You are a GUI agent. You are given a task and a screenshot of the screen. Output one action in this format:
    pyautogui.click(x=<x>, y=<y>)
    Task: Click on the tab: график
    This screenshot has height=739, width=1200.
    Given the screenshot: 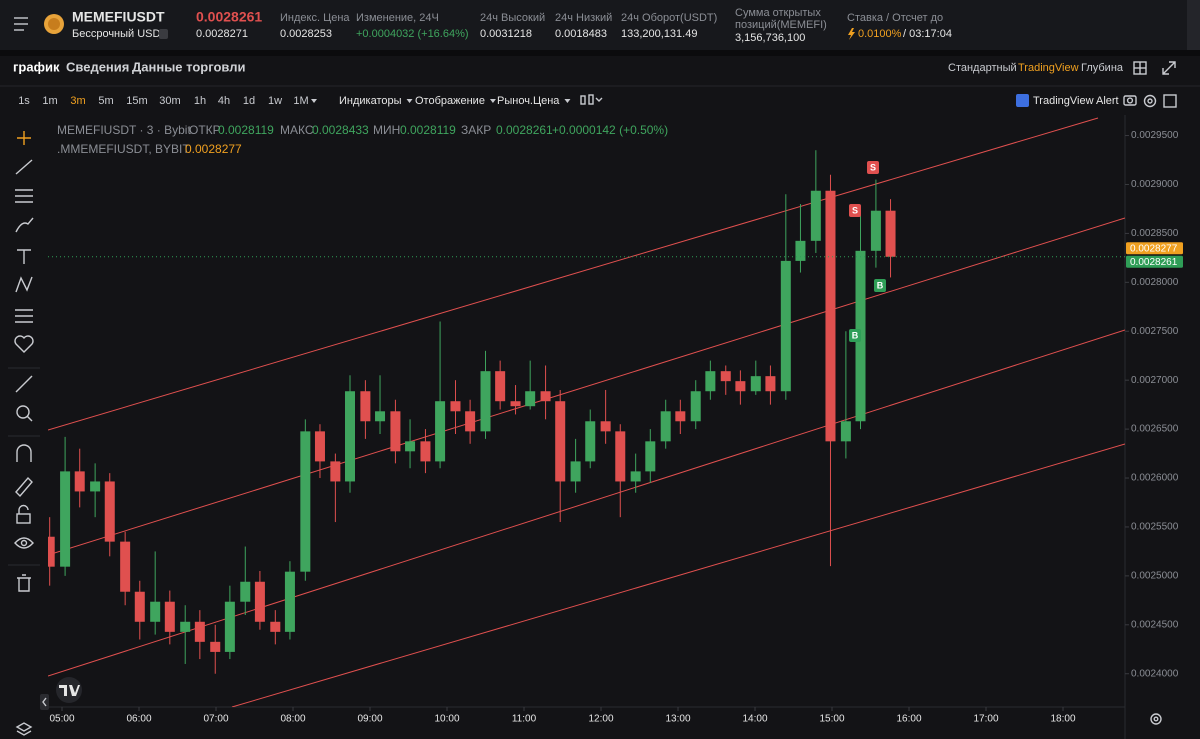 What is the action you would take?
    pyautogui.click(x=36, y=66)
    